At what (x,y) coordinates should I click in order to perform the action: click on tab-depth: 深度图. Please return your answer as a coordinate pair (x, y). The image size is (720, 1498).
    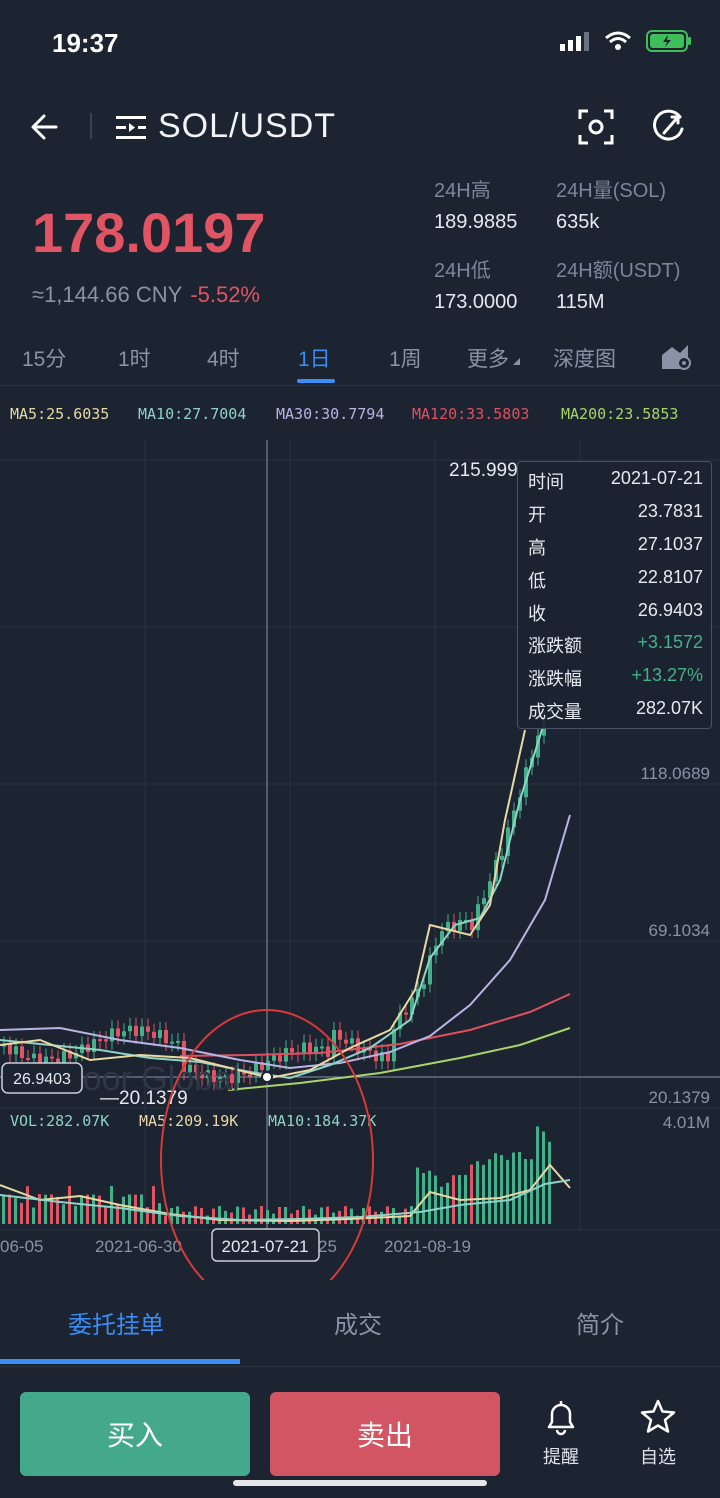
    Looking at the image, I should click on (584, 359).